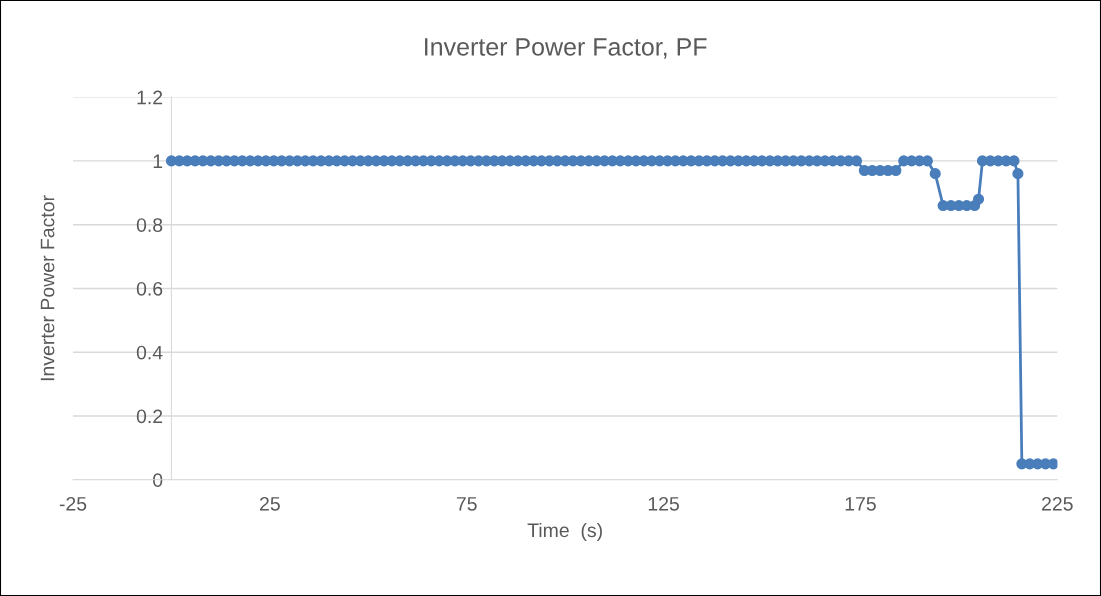 The height and width of the screenshot is (596, 1101). What do you see at coordinates (270, 503) in the screenshot?
I see `x-tick-label: 25` at bounding box center [270, 503].